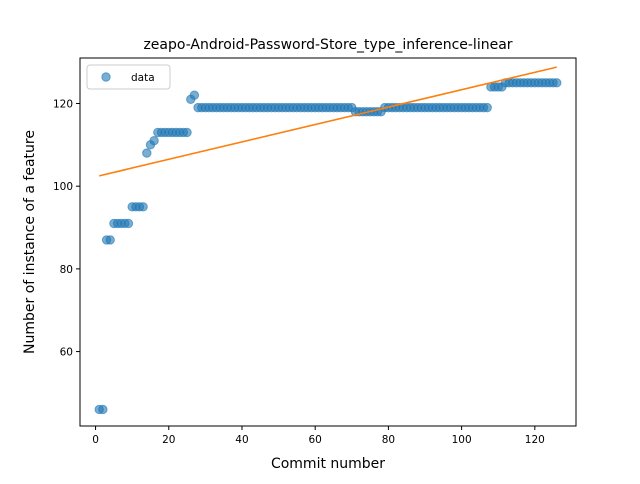 The height and width of the screenshot is (484, 640). I want to click on x-tick-label: 80, so click(388, 440).